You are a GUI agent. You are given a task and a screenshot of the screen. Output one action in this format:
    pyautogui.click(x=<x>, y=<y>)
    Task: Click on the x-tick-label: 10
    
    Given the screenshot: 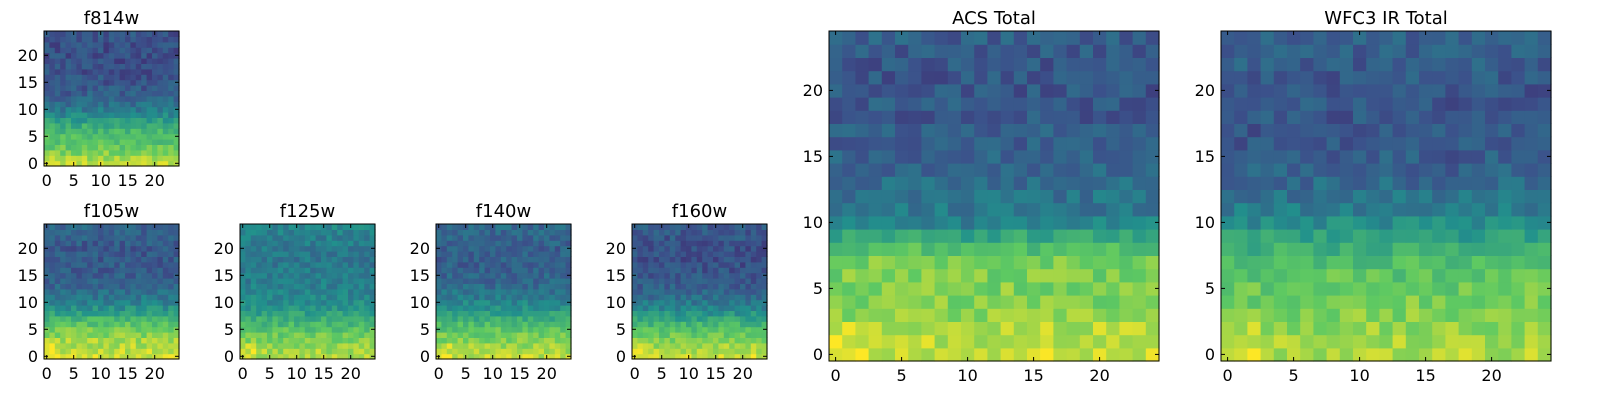 What is the action you would take?
    pyautogui.click(x=101, y=373)
    